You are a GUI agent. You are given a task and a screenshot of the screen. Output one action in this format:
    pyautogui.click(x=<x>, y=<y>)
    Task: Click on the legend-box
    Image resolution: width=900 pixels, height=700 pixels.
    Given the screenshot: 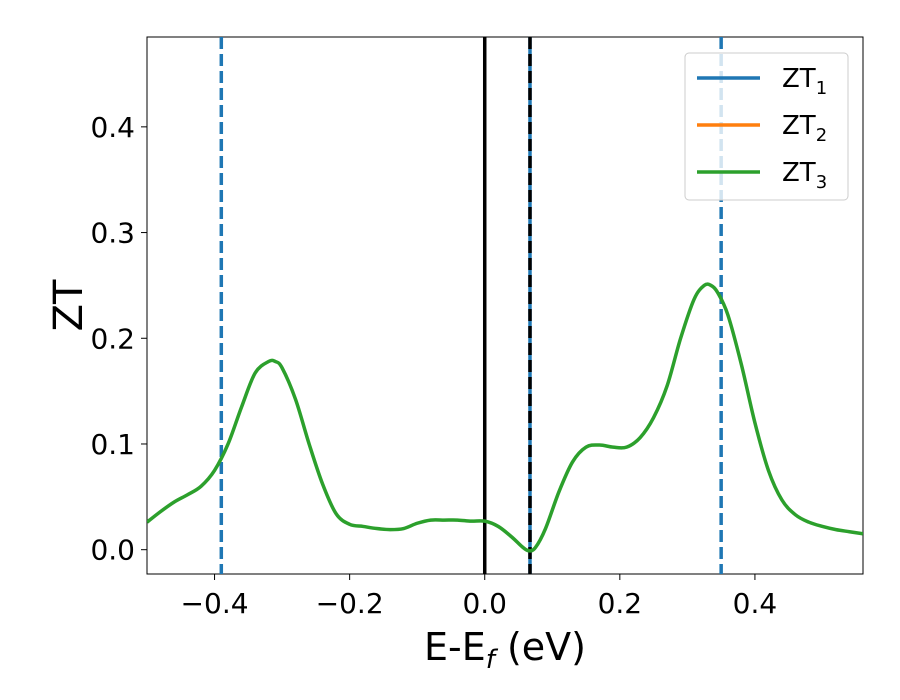 What is the action you would take?
    pyautogui.click(x=766, y=126)
    